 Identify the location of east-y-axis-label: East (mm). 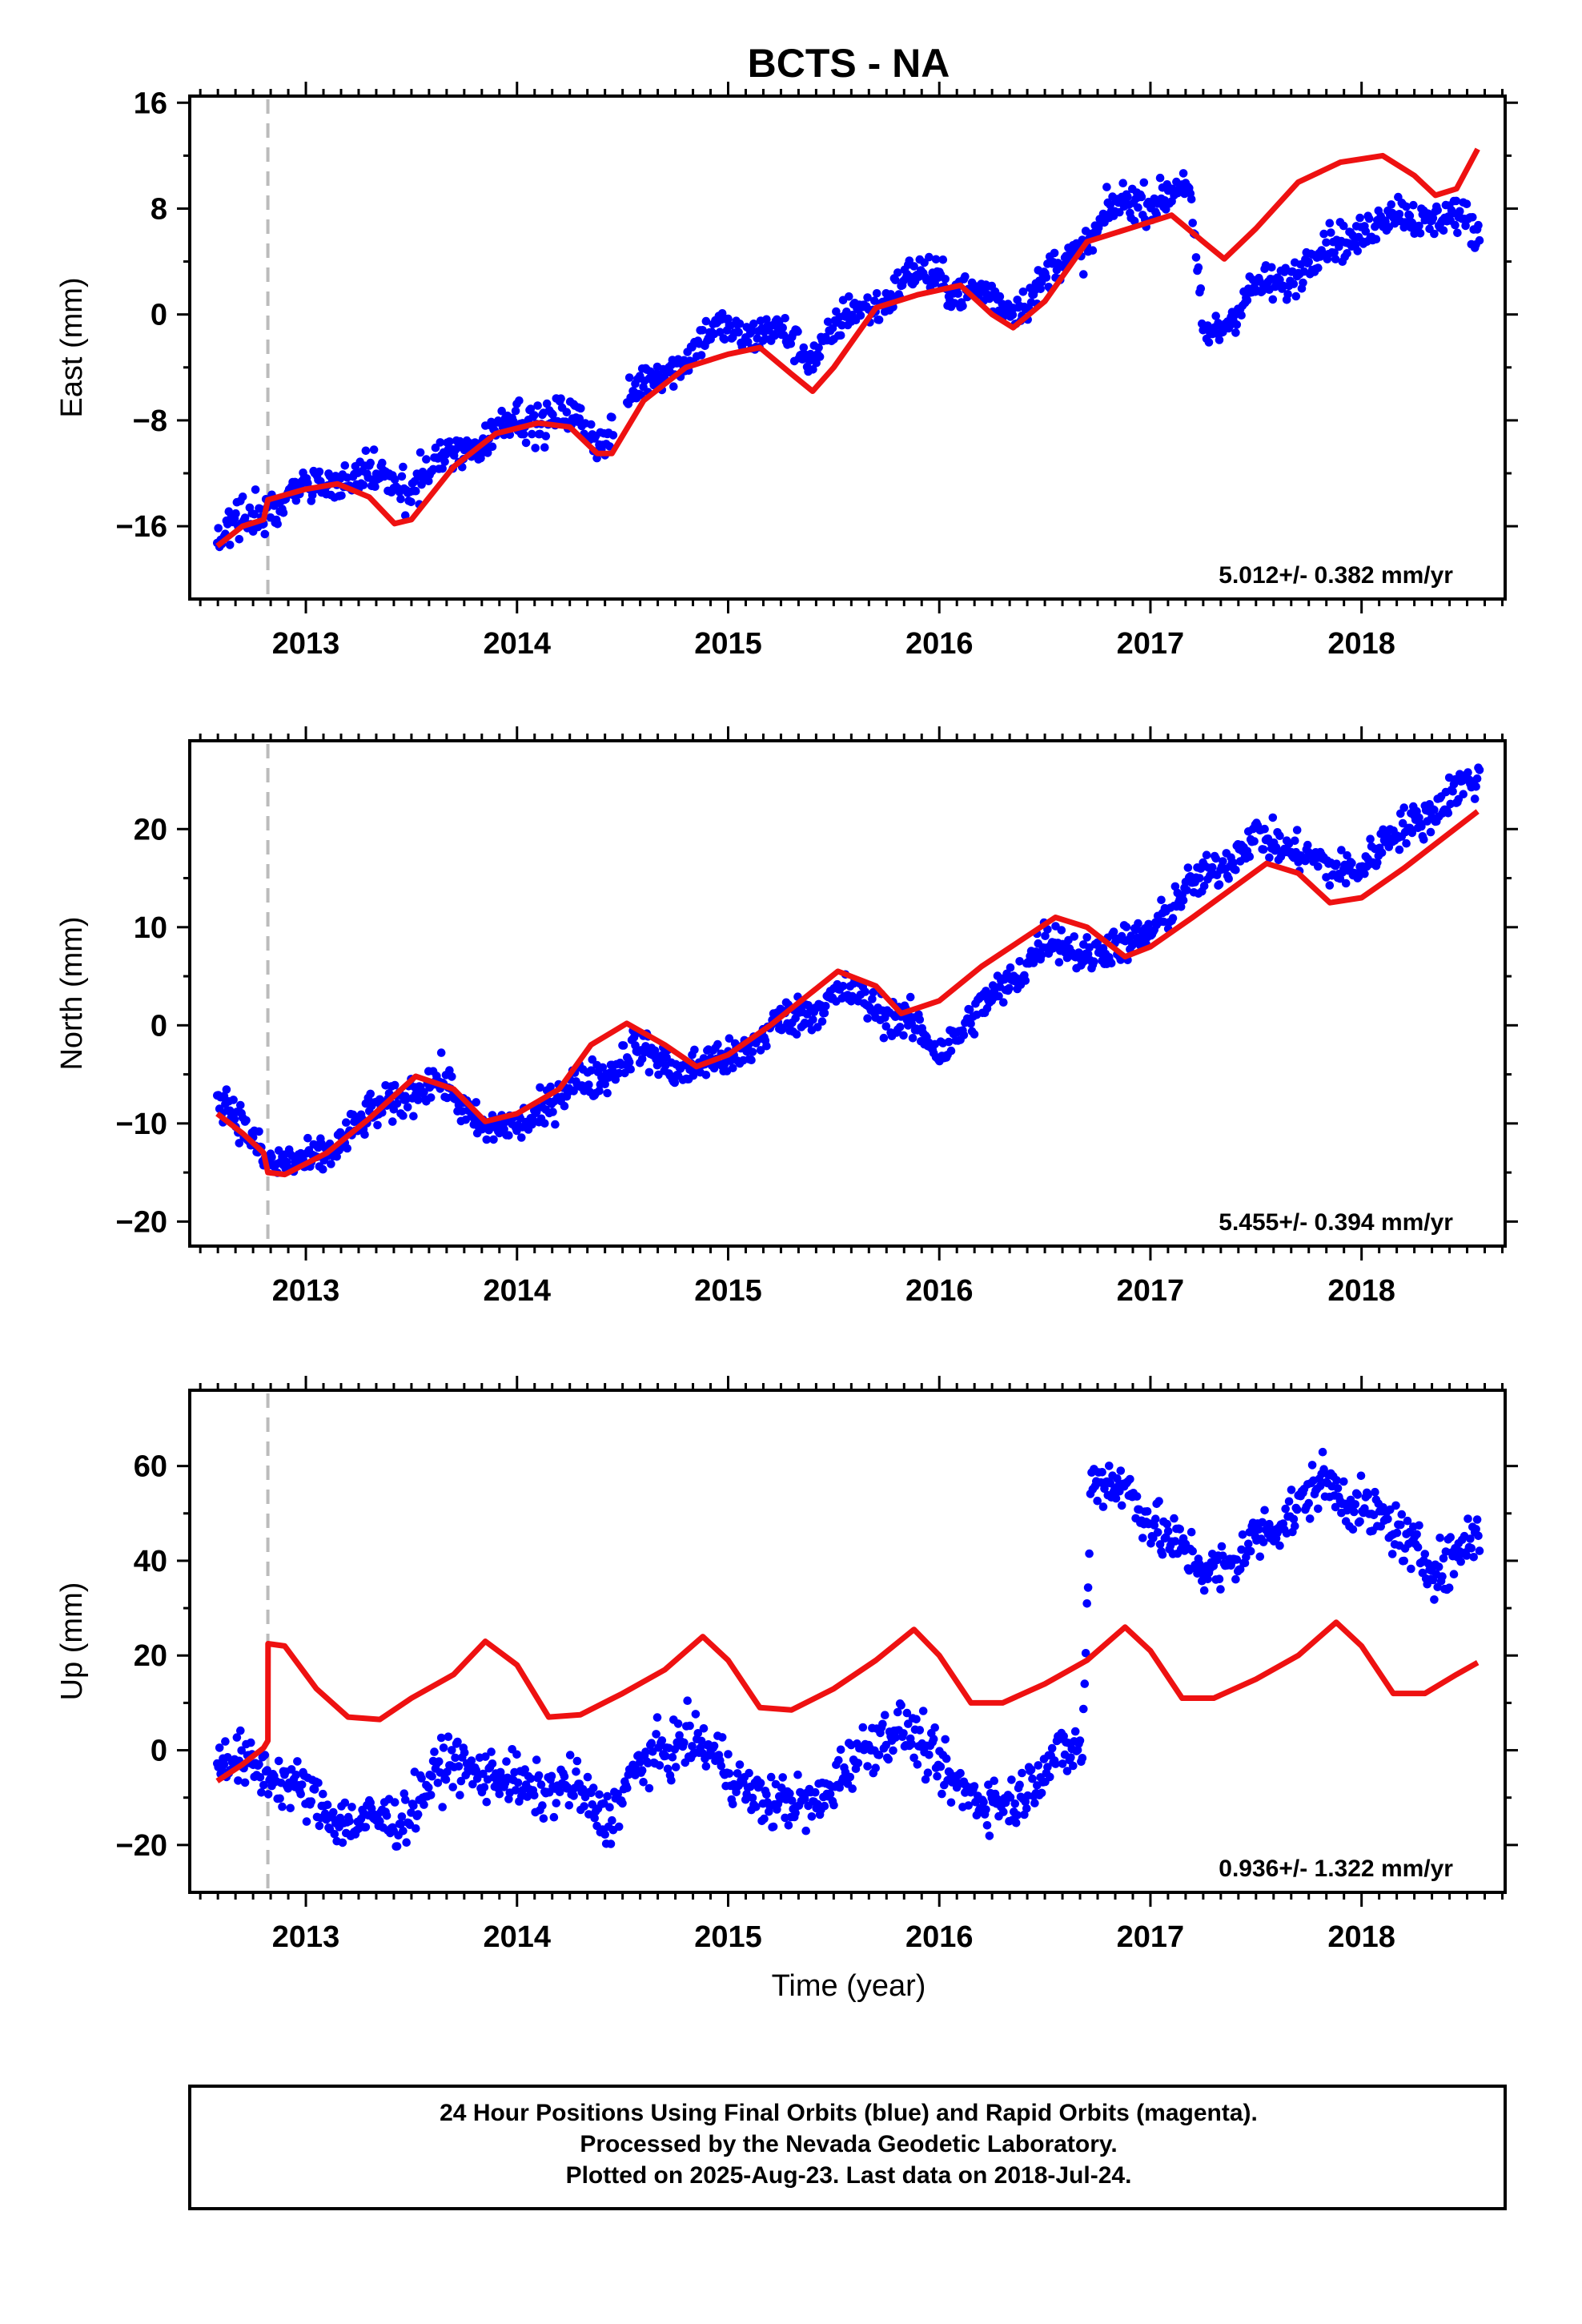
(72, 347).